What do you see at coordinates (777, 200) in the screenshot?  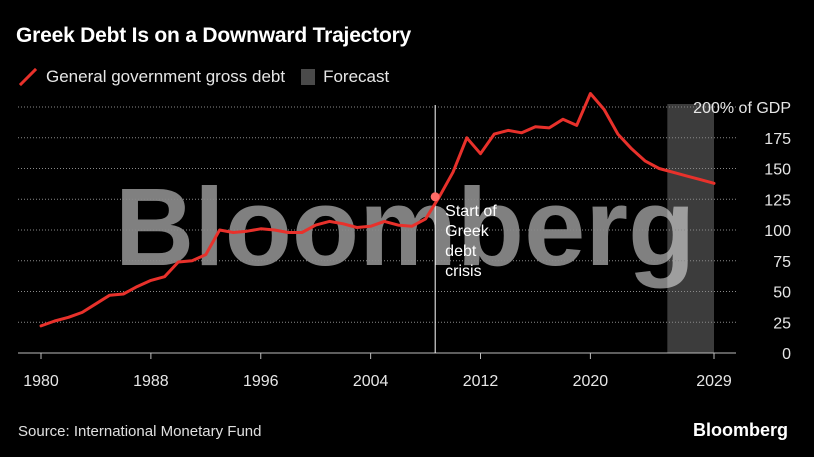 I see `y-tick-label-125: 125` at bounding box center [777, 200].